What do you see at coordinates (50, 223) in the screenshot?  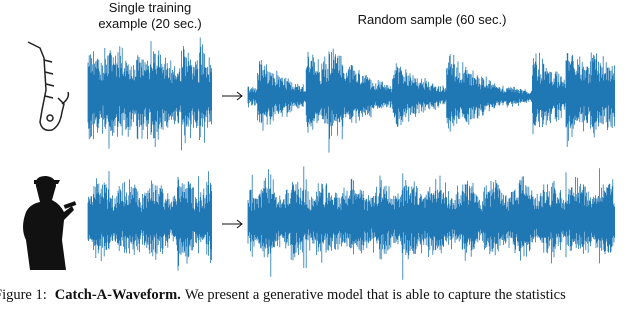 I see `singer-icon` at bounding box center [50, 223].